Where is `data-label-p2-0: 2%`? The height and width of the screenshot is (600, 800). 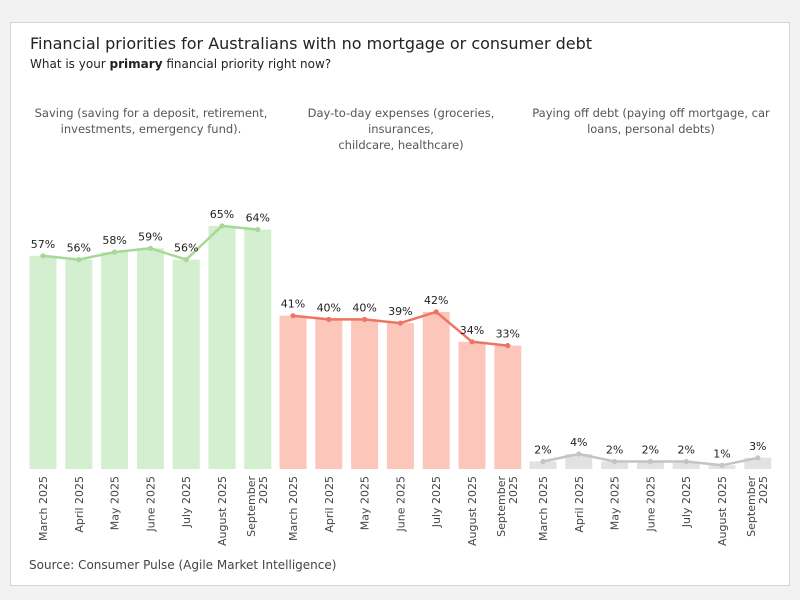 data-label-p2-0: 2% is located at coordinates (542, 450).